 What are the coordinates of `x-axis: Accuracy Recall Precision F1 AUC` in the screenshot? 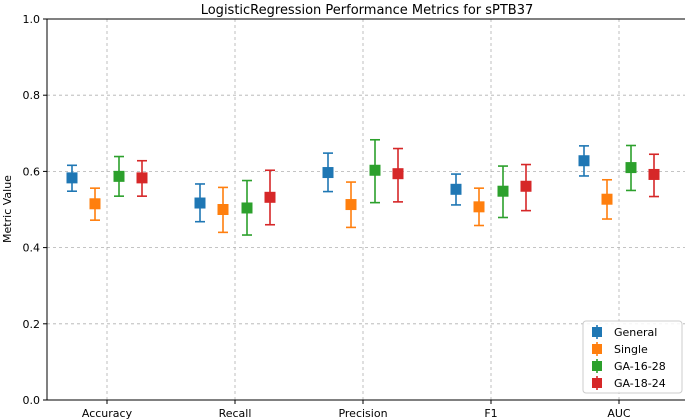 It's located at (356, 410).